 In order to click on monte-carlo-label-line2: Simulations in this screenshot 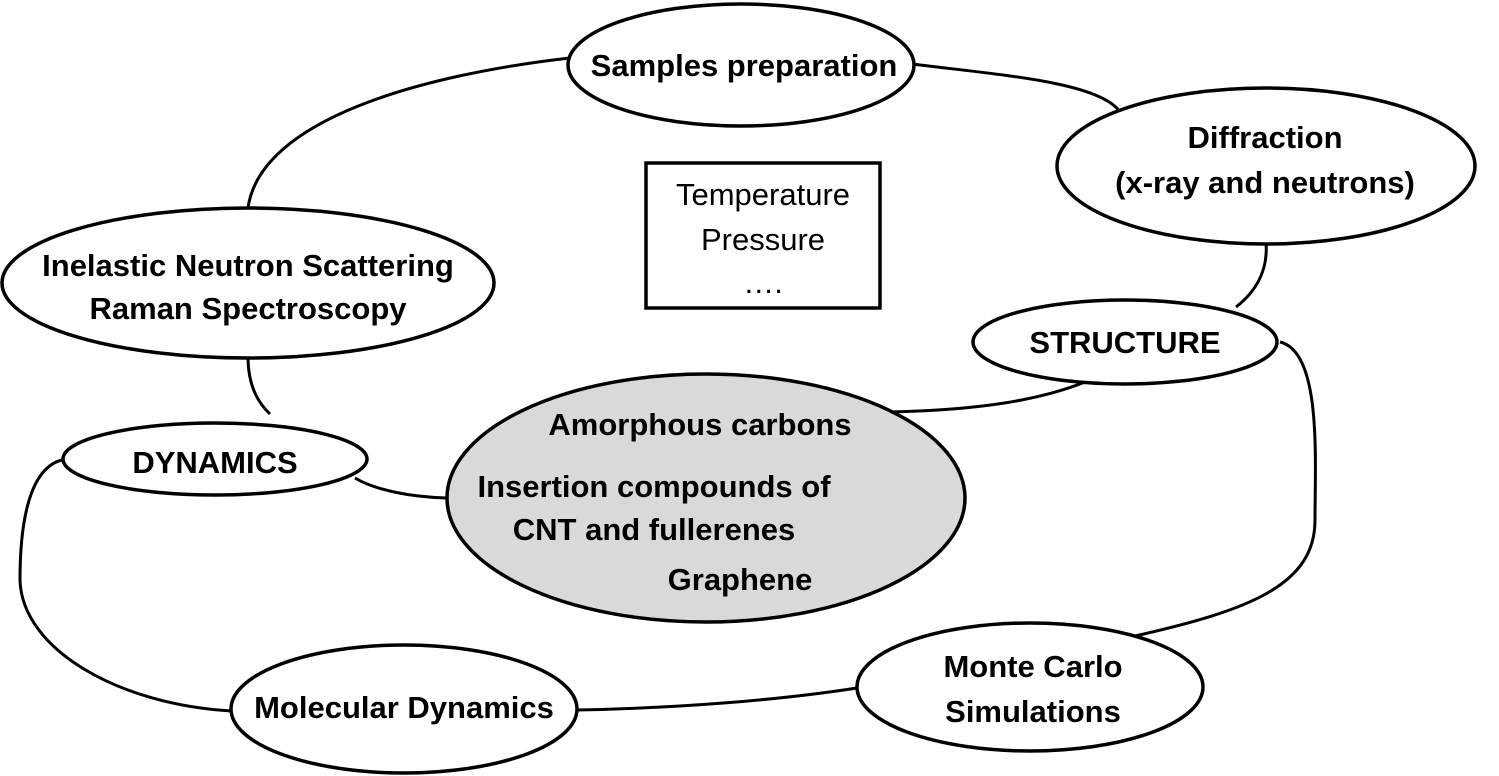, I will do `click(1033, 711)`.